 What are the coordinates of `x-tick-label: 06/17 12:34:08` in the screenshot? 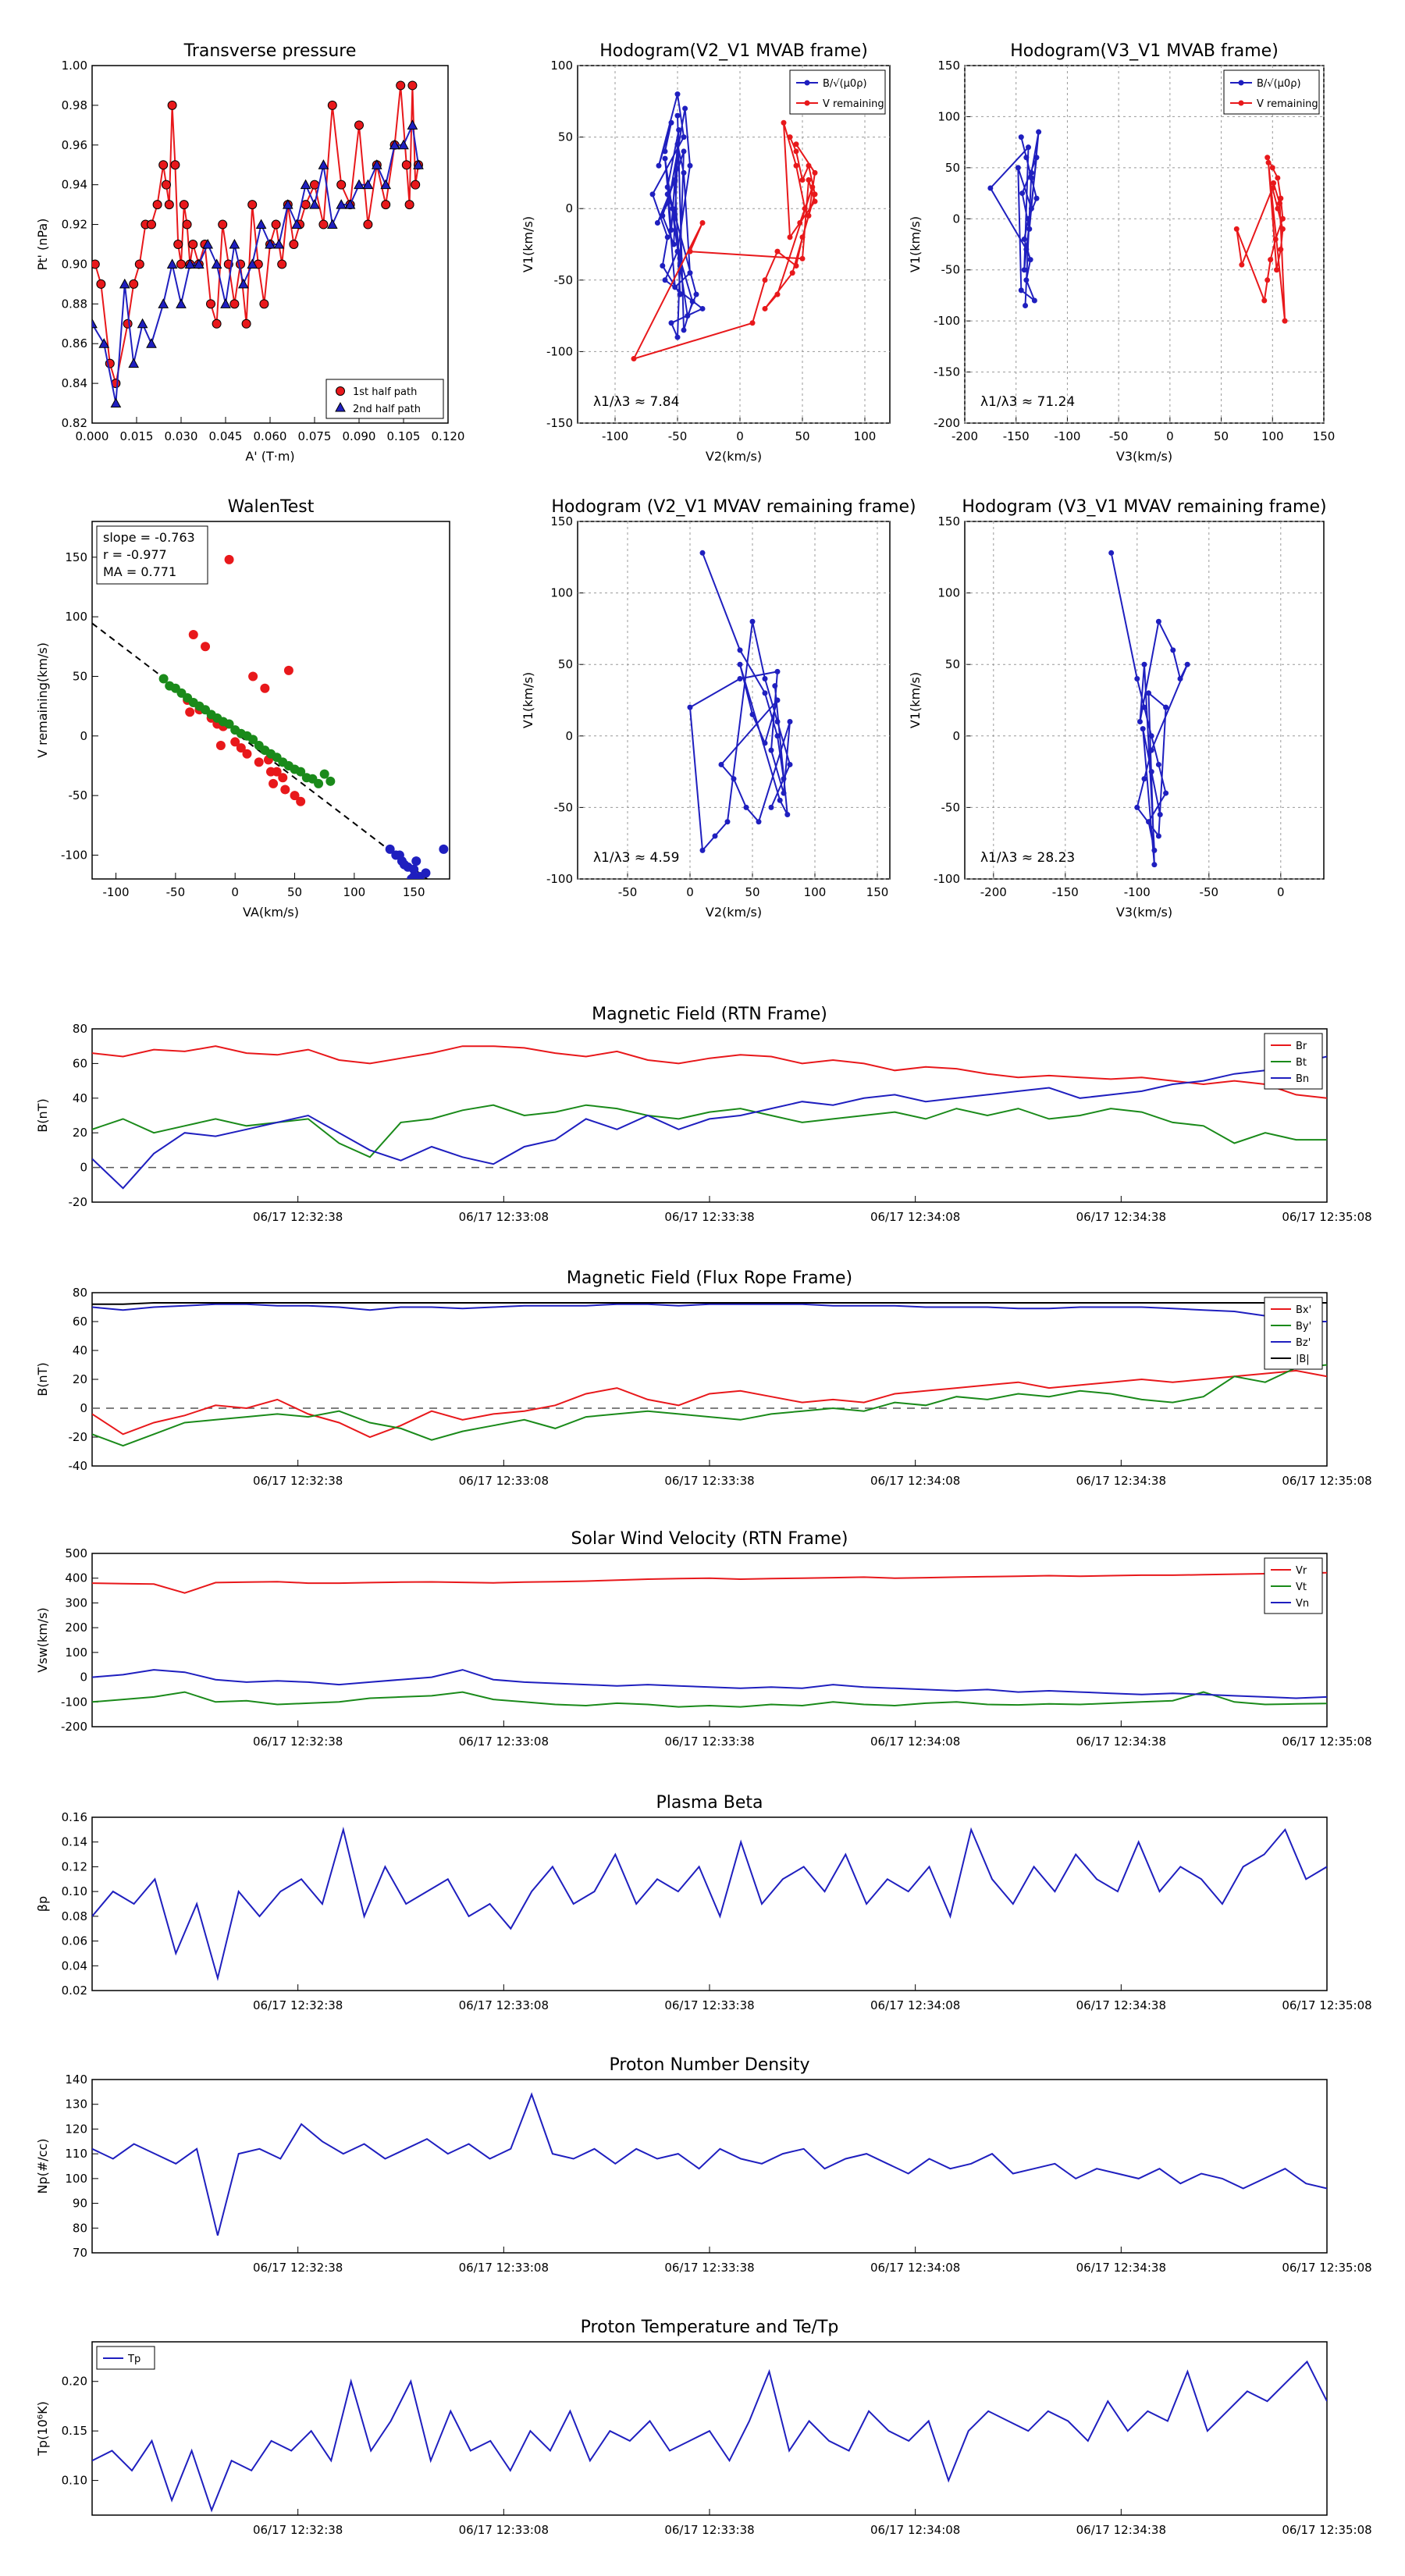 It's located at (915, 2268).